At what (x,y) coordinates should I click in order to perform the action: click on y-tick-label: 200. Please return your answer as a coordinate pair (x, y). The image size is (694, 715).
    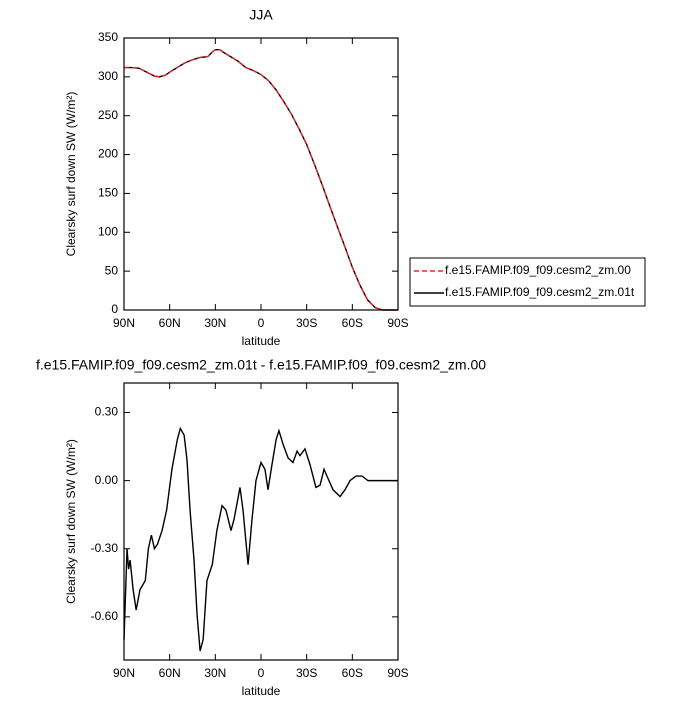
    Looking at the image, I should click on (108, 154).